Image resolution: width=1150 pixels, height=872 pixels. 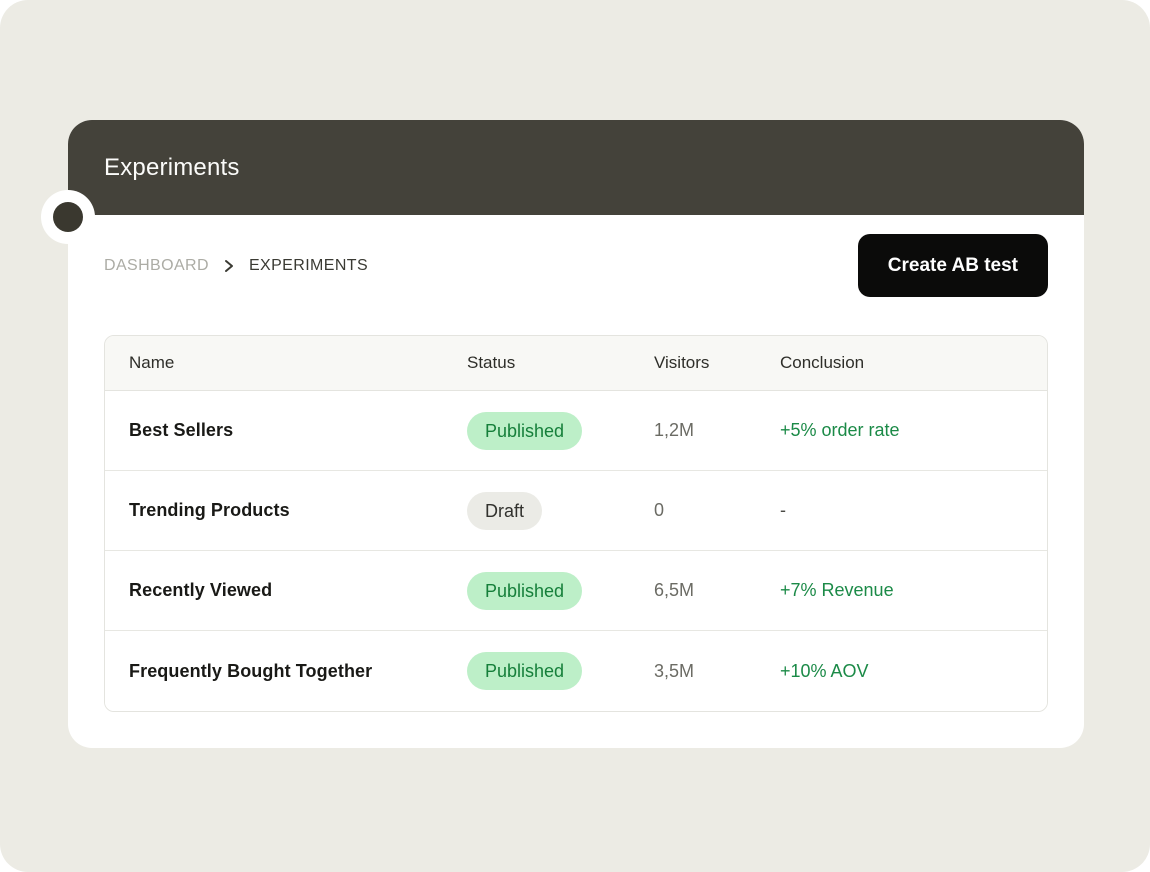 I want to click on conclusion-value: +7% Revenue, so click(x=837, y=590).